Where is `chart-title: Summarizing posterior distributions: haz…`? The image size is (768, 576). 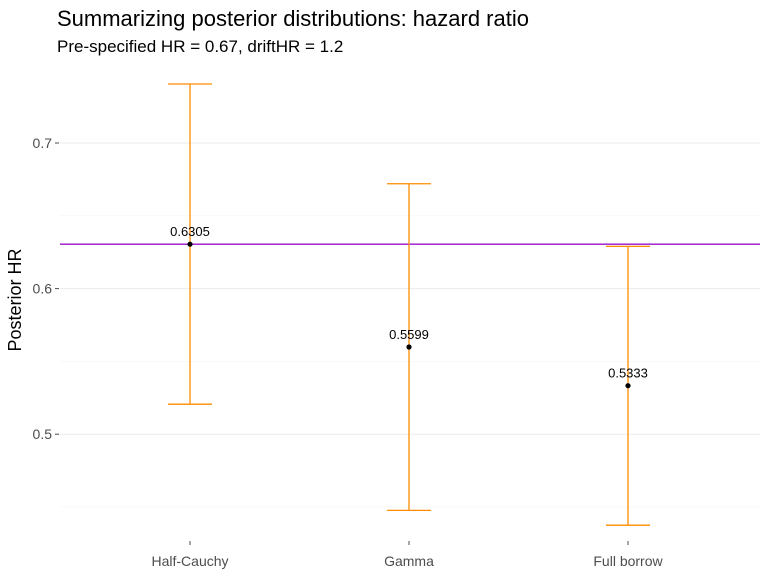 chart-title: Summarizing posterior distributions: haz… is located at coordinates (293, 18).